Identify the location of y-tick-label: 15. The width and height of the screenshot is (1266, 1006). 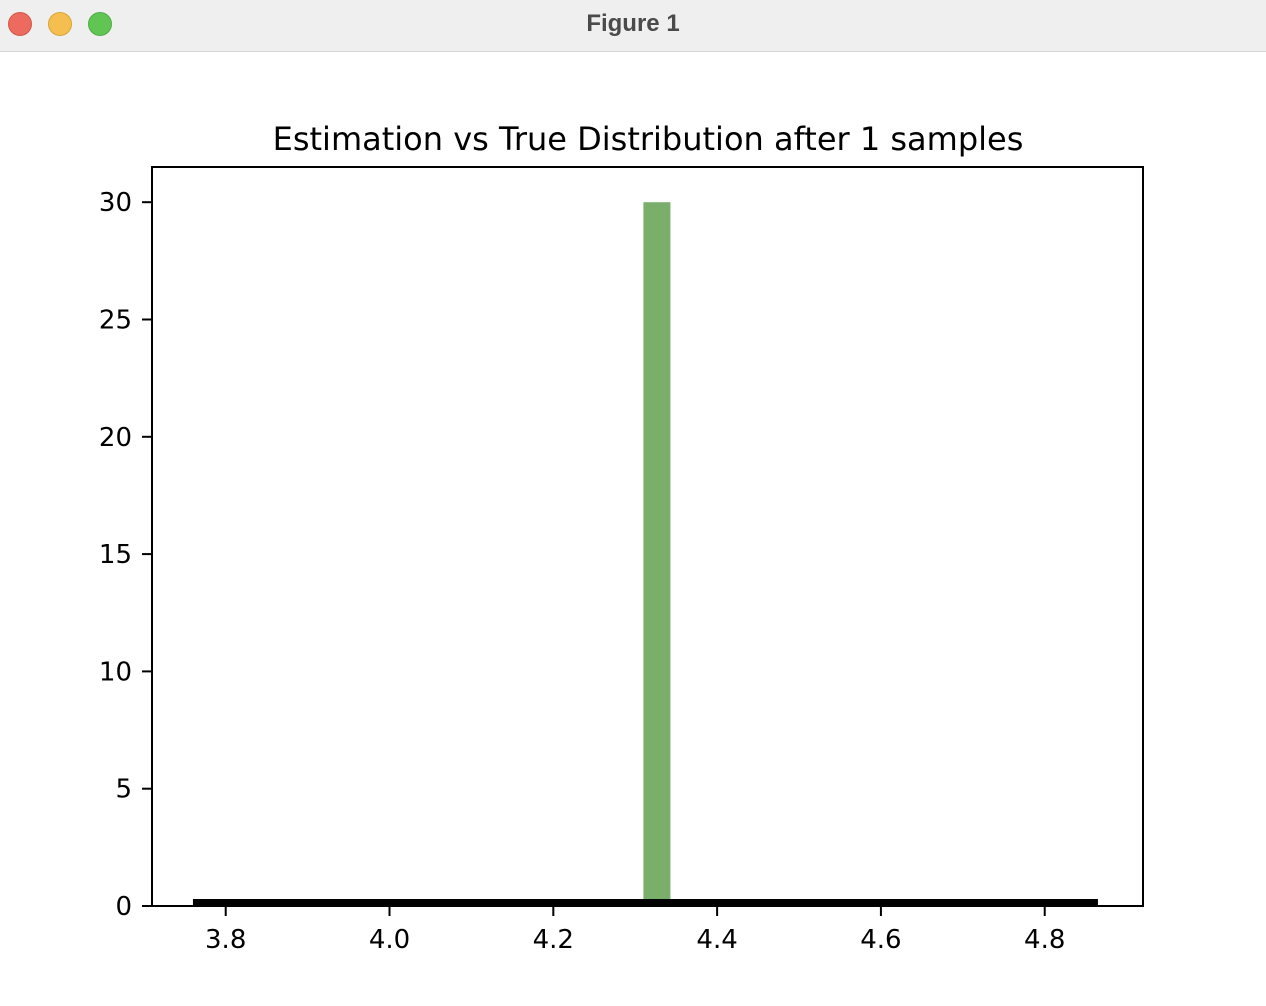
(115, 555).